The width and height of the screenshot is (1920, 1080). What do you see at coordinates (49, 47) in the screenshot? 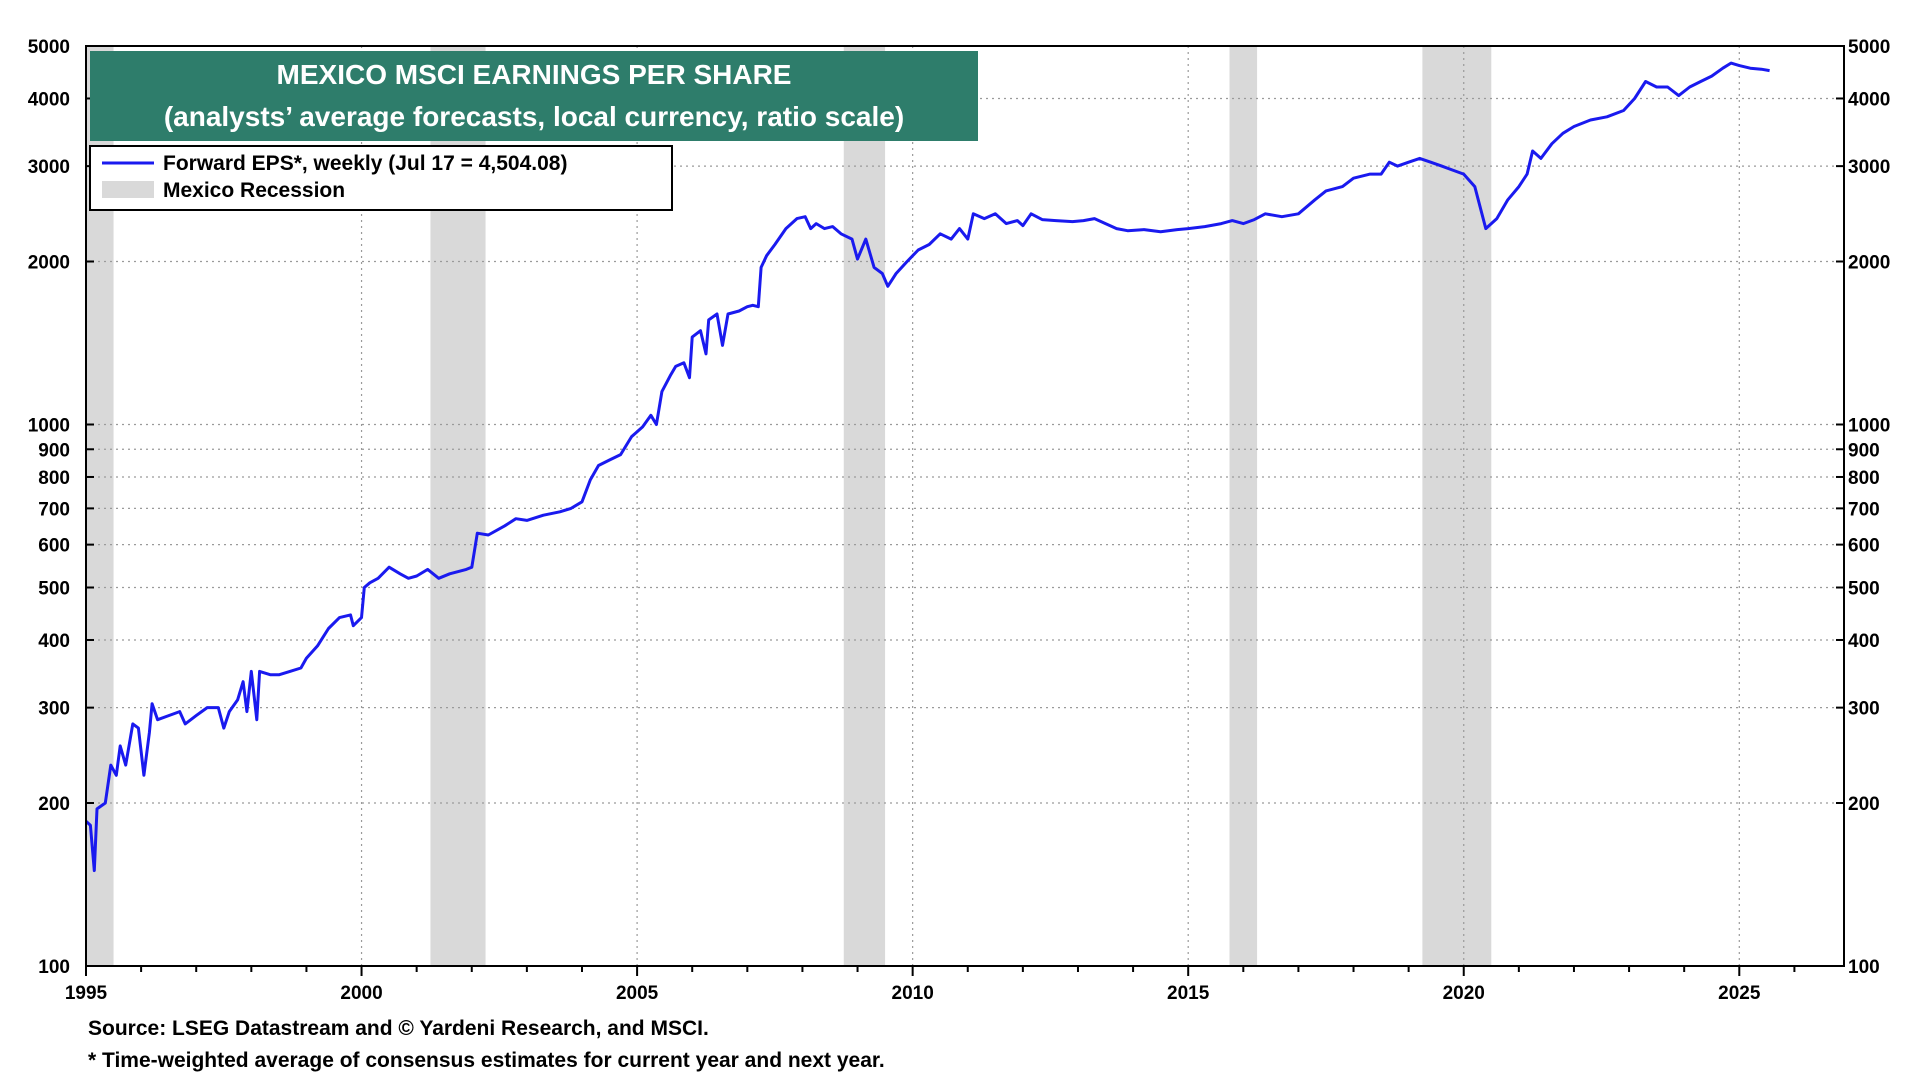
I see `y-tick-label-left: 5000` at bounding box center [49, 47].